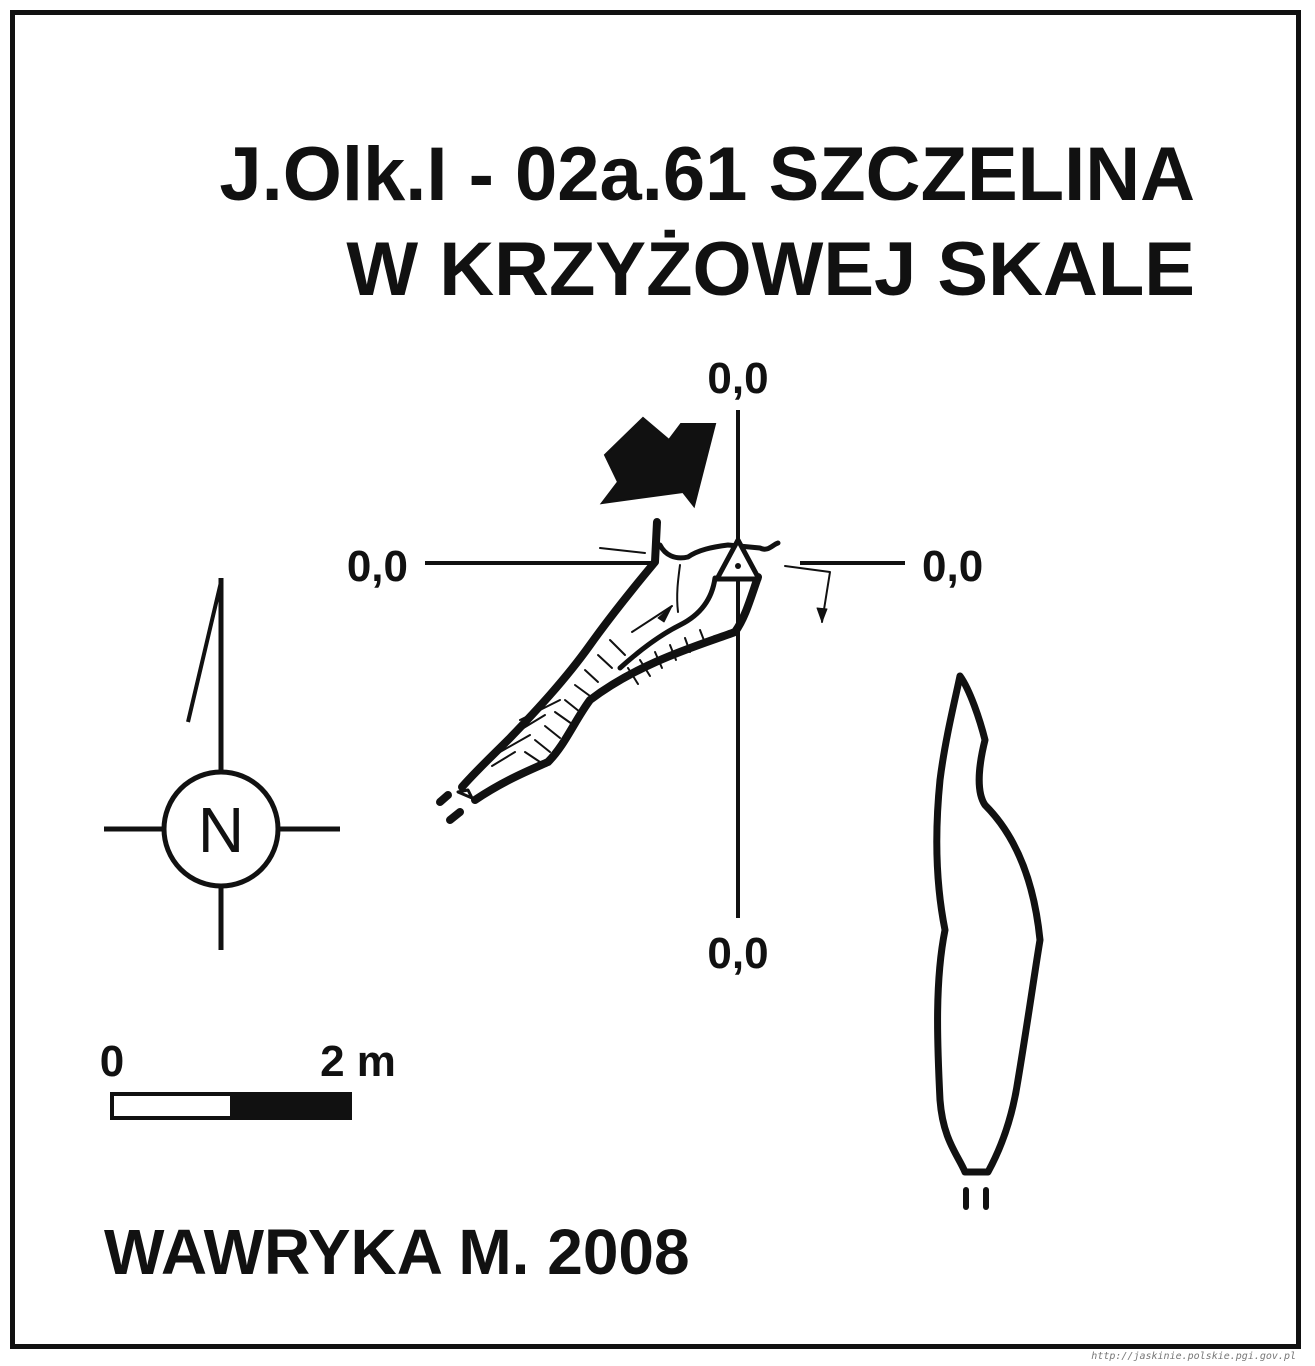 The width and height of the screenshot is (1315, 1366). I want to click on entrance-arrow-icon, so click(658, 462).